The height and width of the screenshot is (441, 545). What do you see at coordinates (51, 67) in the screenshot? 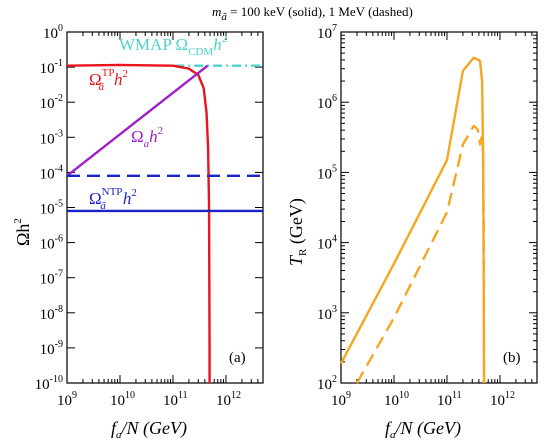
I see `y-tick-label: 10⁻¹` at bounding box center [51, 67].